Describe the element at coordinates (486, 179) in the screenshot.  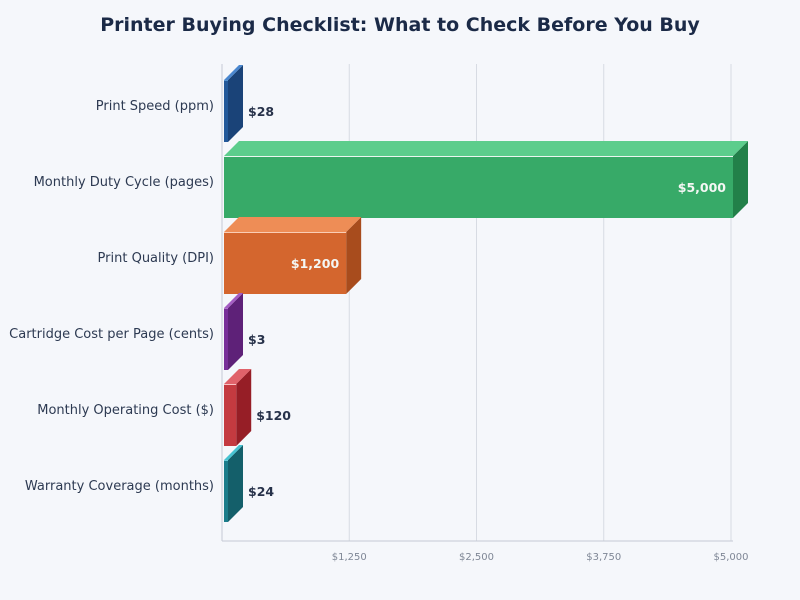
I see `bar: $5,000` at that location.